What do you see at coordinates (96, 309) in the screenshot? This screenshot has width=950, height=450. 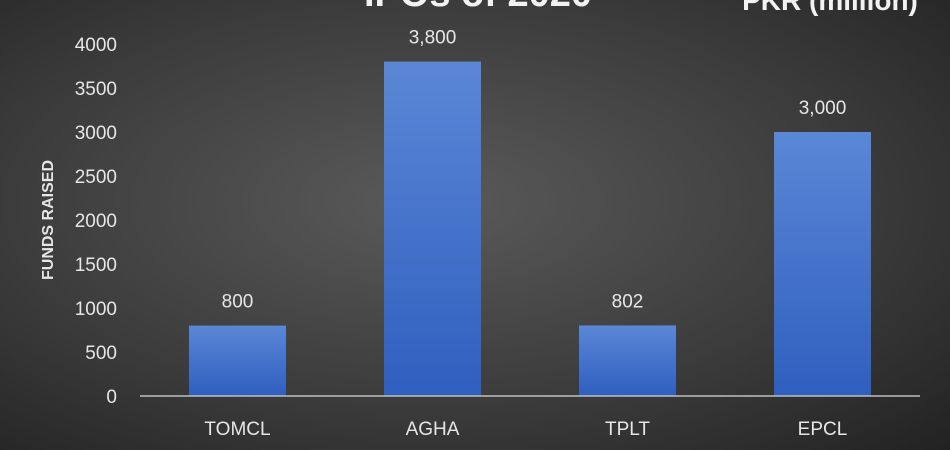 I see `y-tick-label: 1000` at bounding box center [96, 309].